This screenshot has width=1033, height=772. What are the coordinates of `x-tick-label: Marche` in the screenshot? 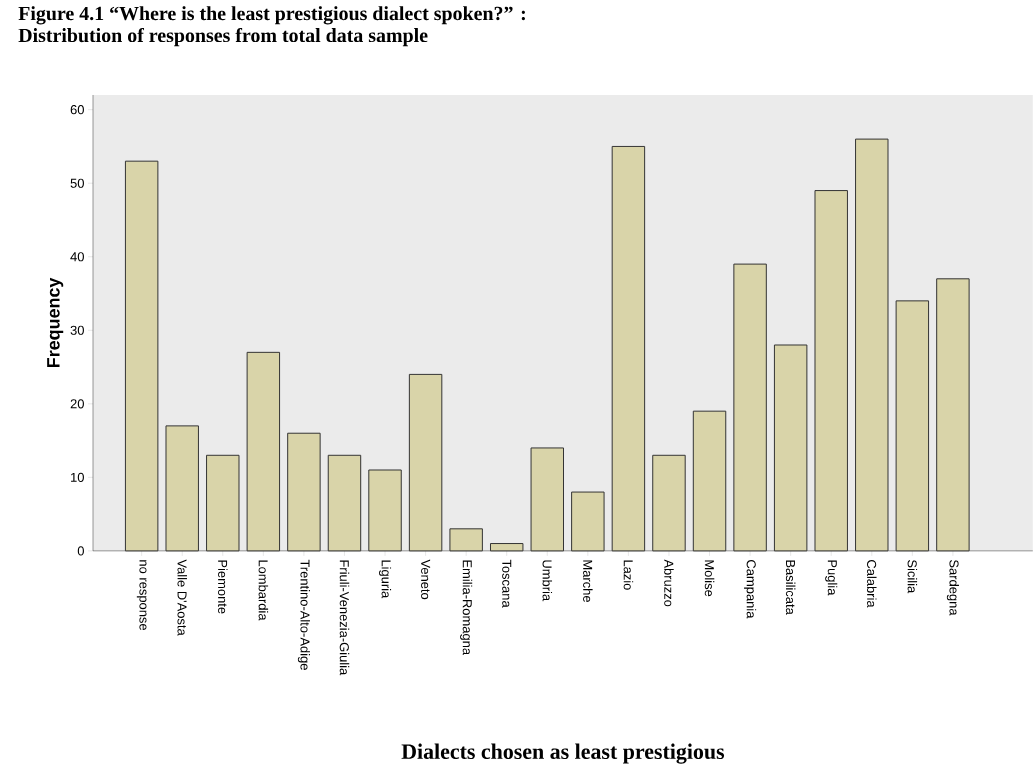 It's located at (588, 581).